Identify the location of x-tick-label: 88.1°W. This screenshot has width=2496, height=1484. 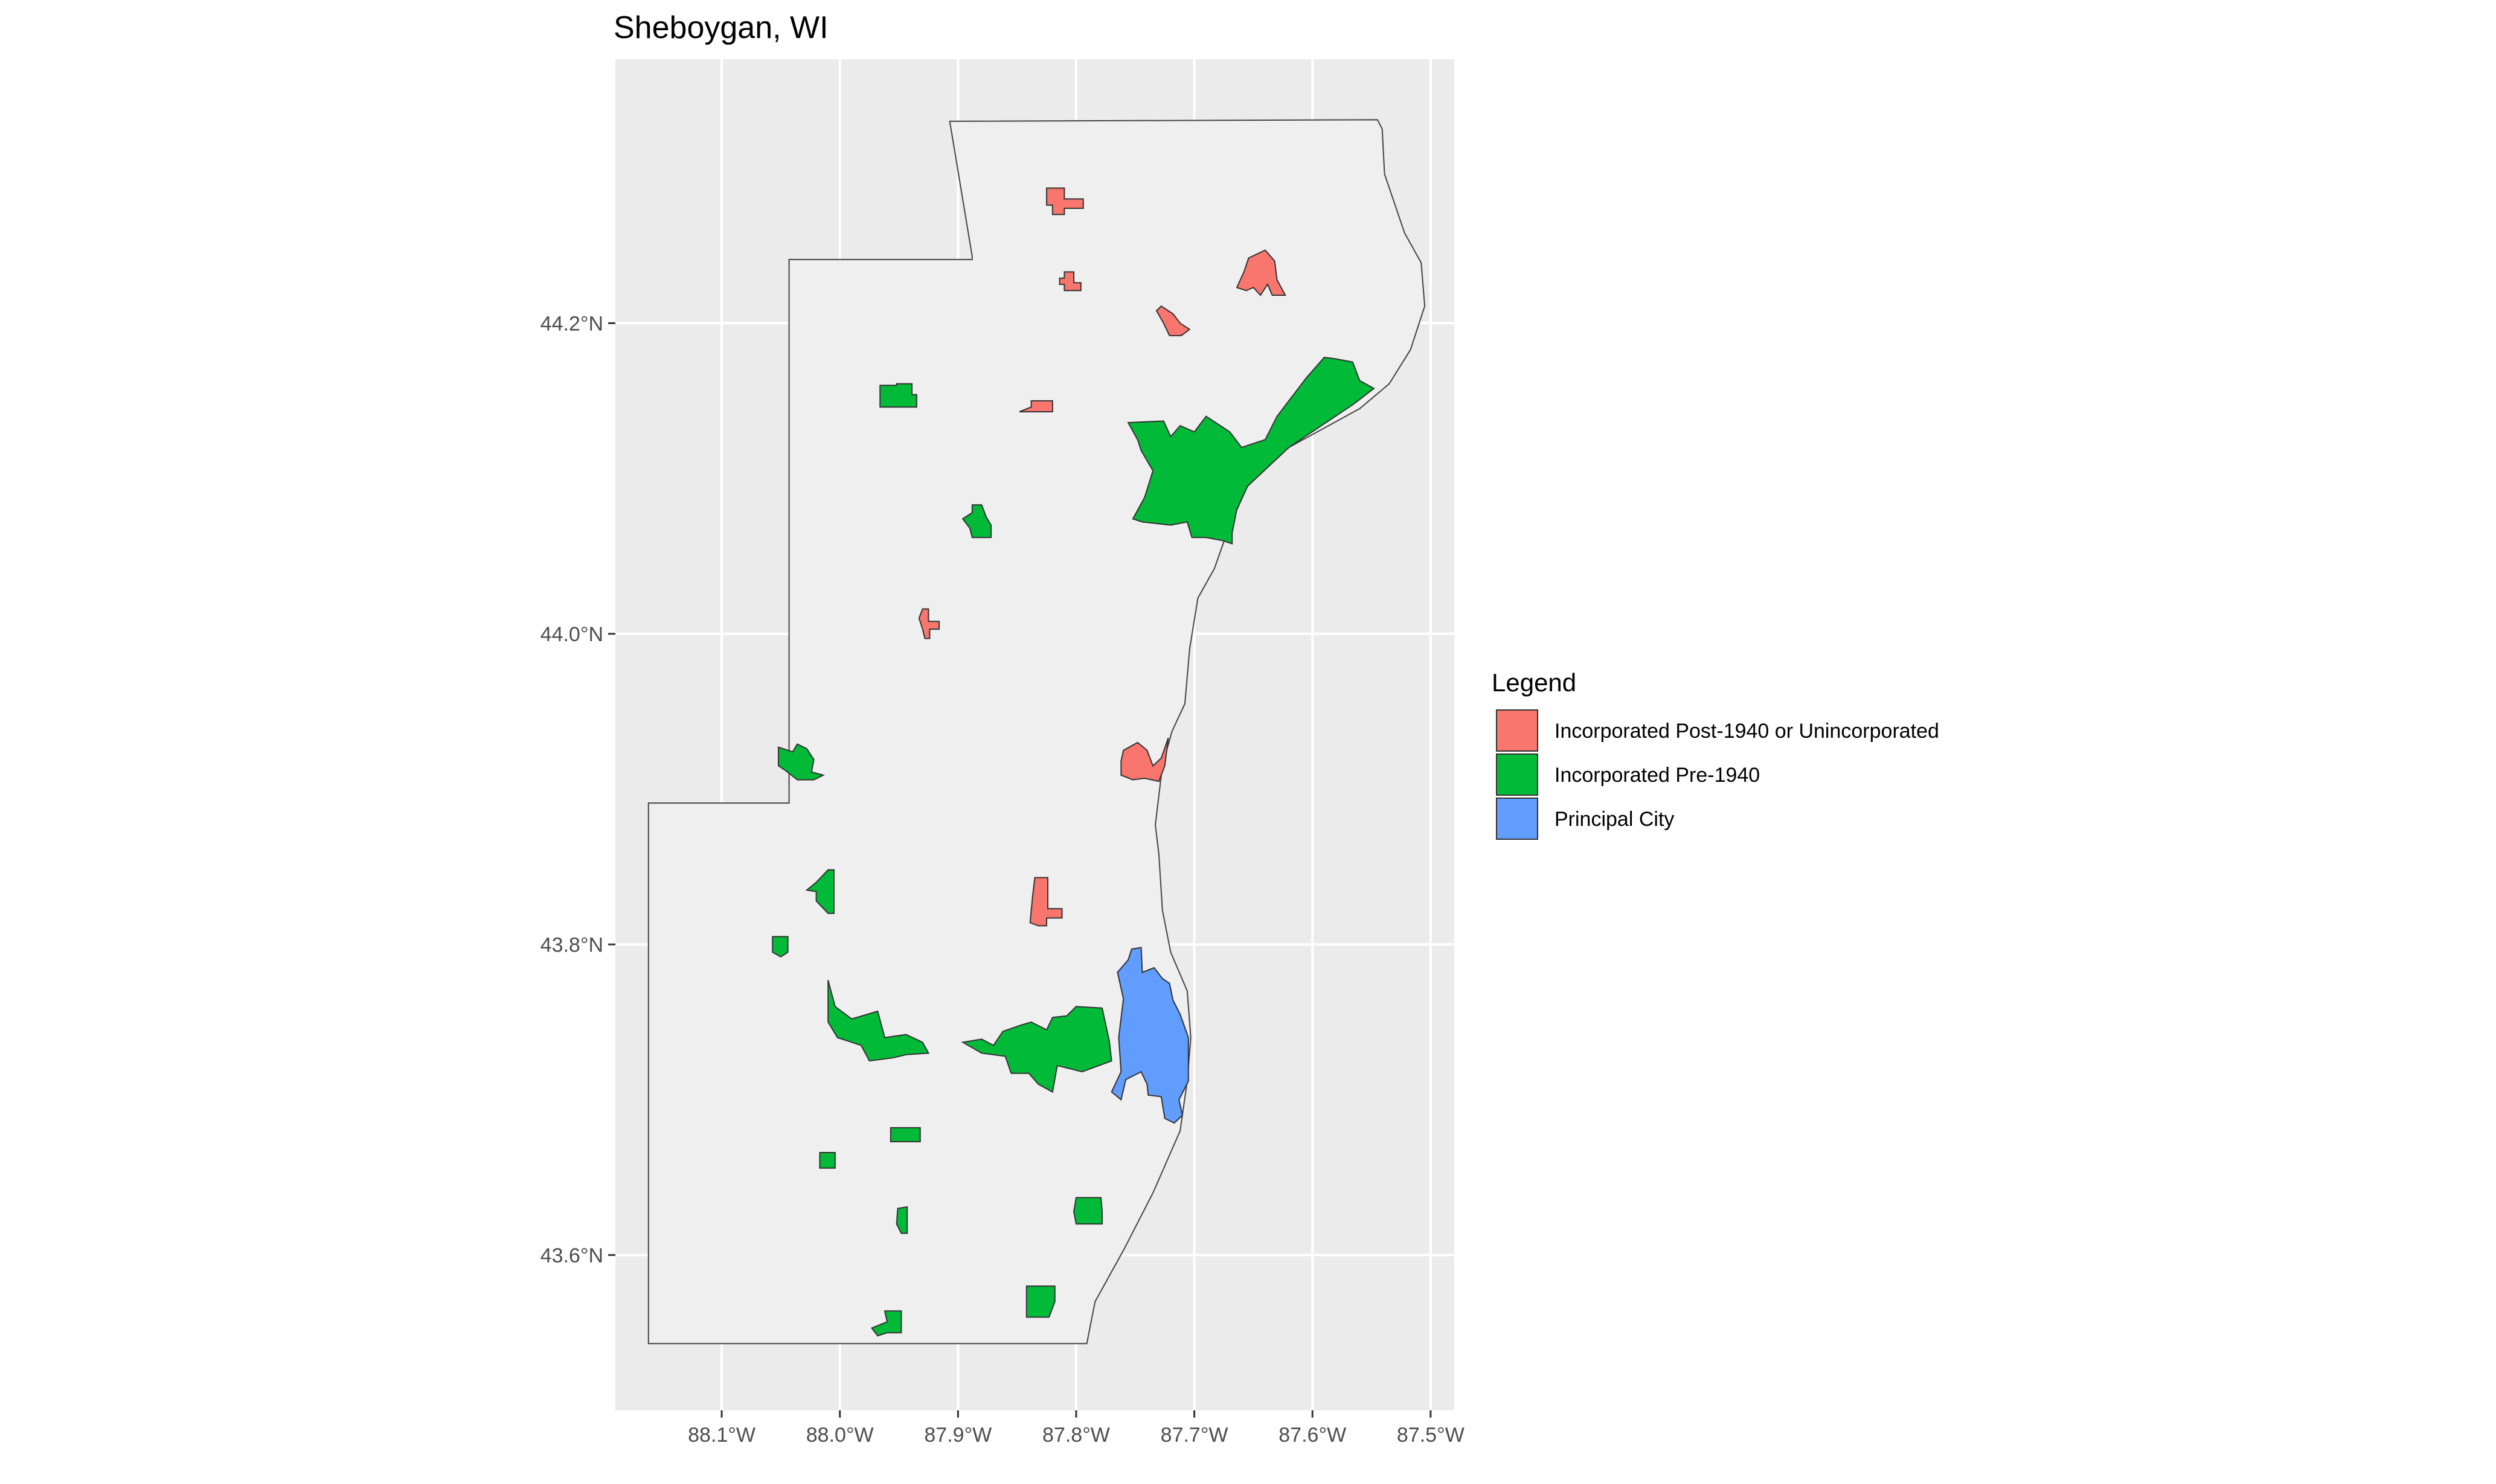
(722, 1435).